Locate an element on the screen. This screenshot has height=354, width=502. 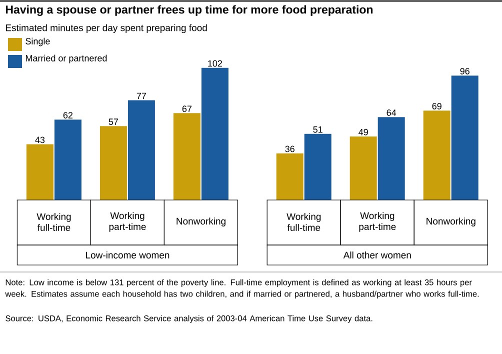
chart-subtitle: Estimated minutes per day spent preparing food is located at coordinates (106, 29).